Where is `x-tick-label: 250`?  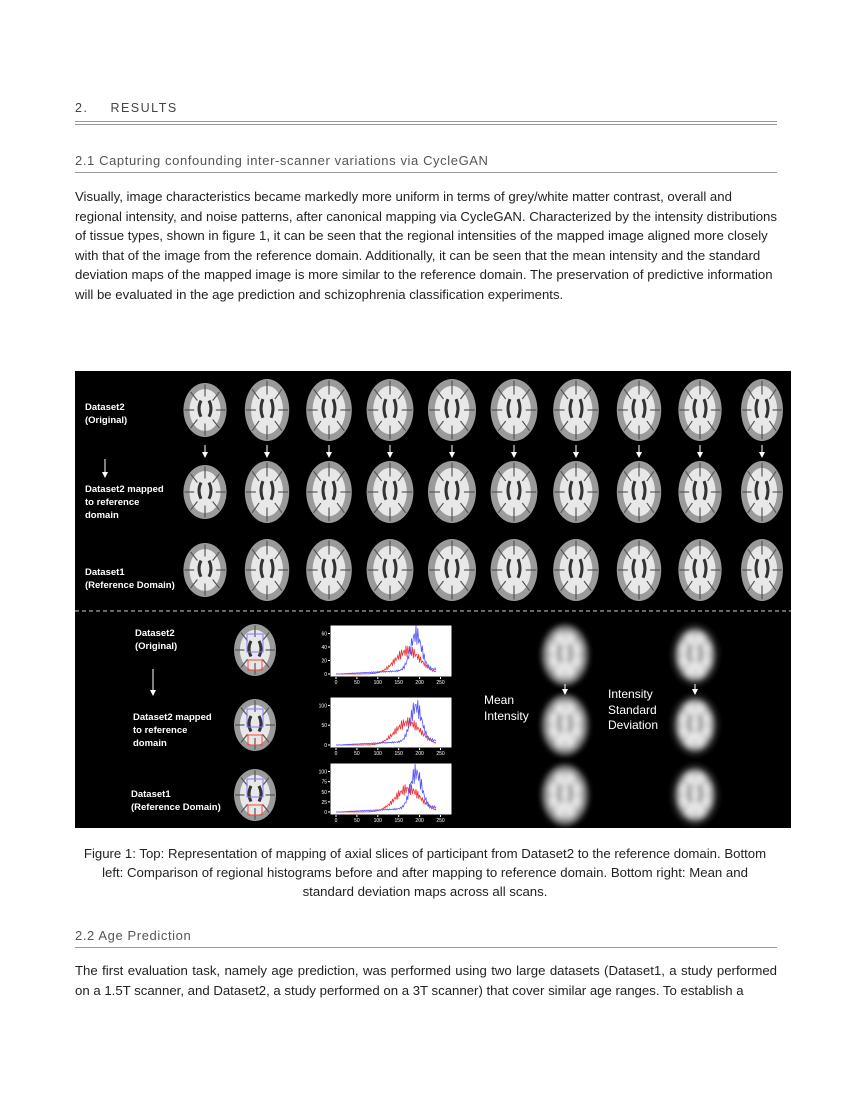
x-tick-label: 250 is located at coordinates (440, 821).